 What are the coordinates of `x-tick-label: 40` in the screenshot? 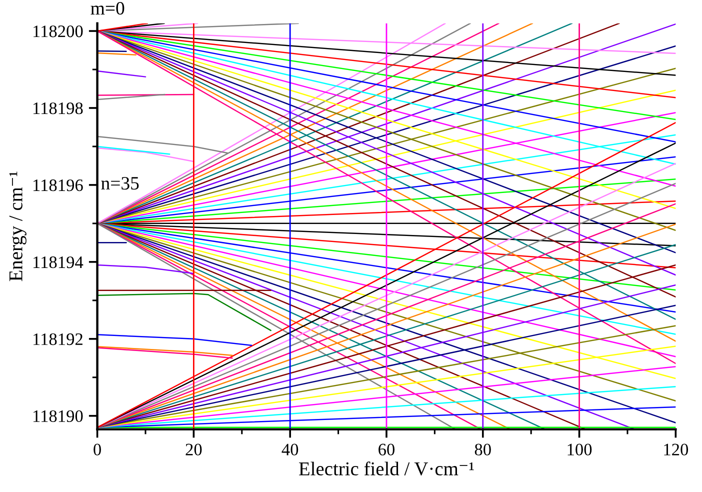 It's located at (290, 450).